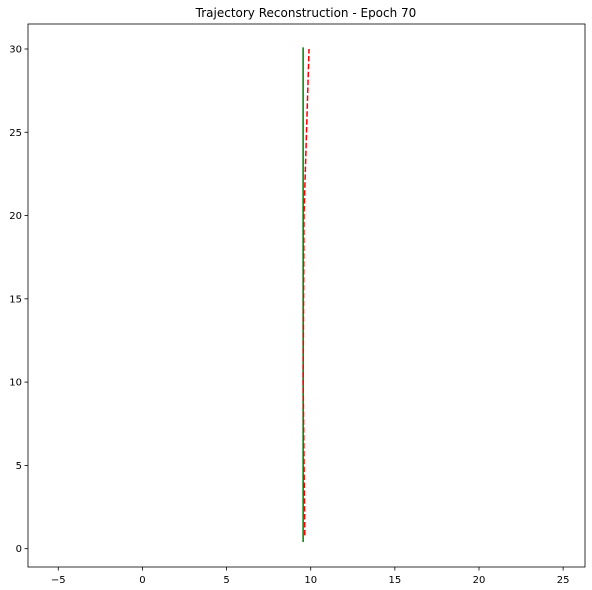 Image resolution: width=592 pixels, height=590 pixels. What do you see at coordinates (58, 580) in the screenshot?
I see `x-tick-label: −5` at bounding box center [58, 580].